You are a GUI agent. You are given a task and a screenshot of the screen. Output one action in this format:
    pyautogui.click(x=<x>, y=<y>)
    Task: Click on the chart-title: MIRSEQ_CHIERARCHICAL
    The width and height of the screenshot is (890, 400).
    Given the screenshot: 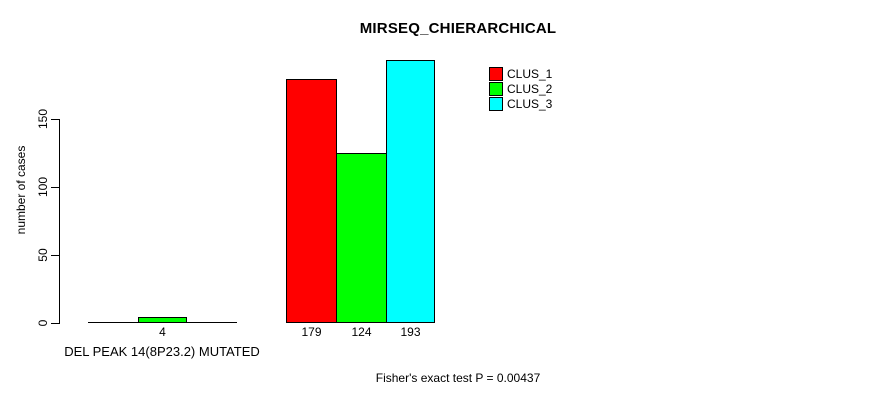 What is the action you would take?
    pyautogui.click(x=458, y=28)
    